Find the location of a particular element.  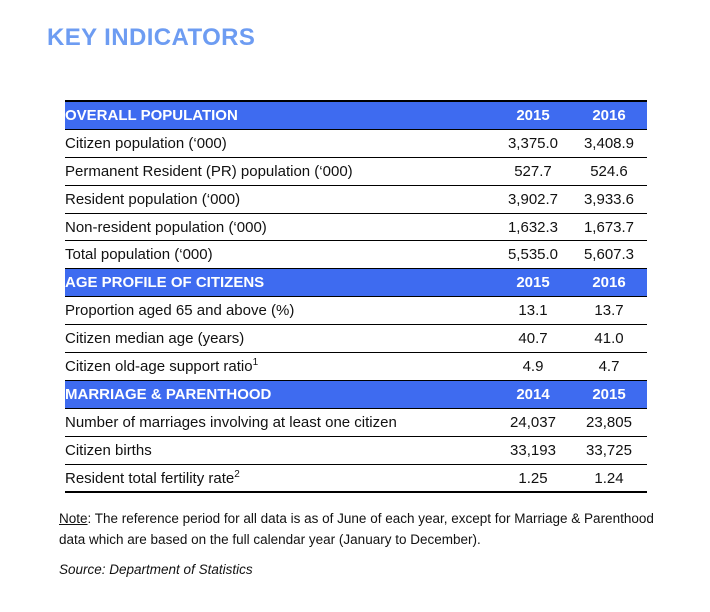

value-2016: 41.0 is located at coordinates (609, 339).